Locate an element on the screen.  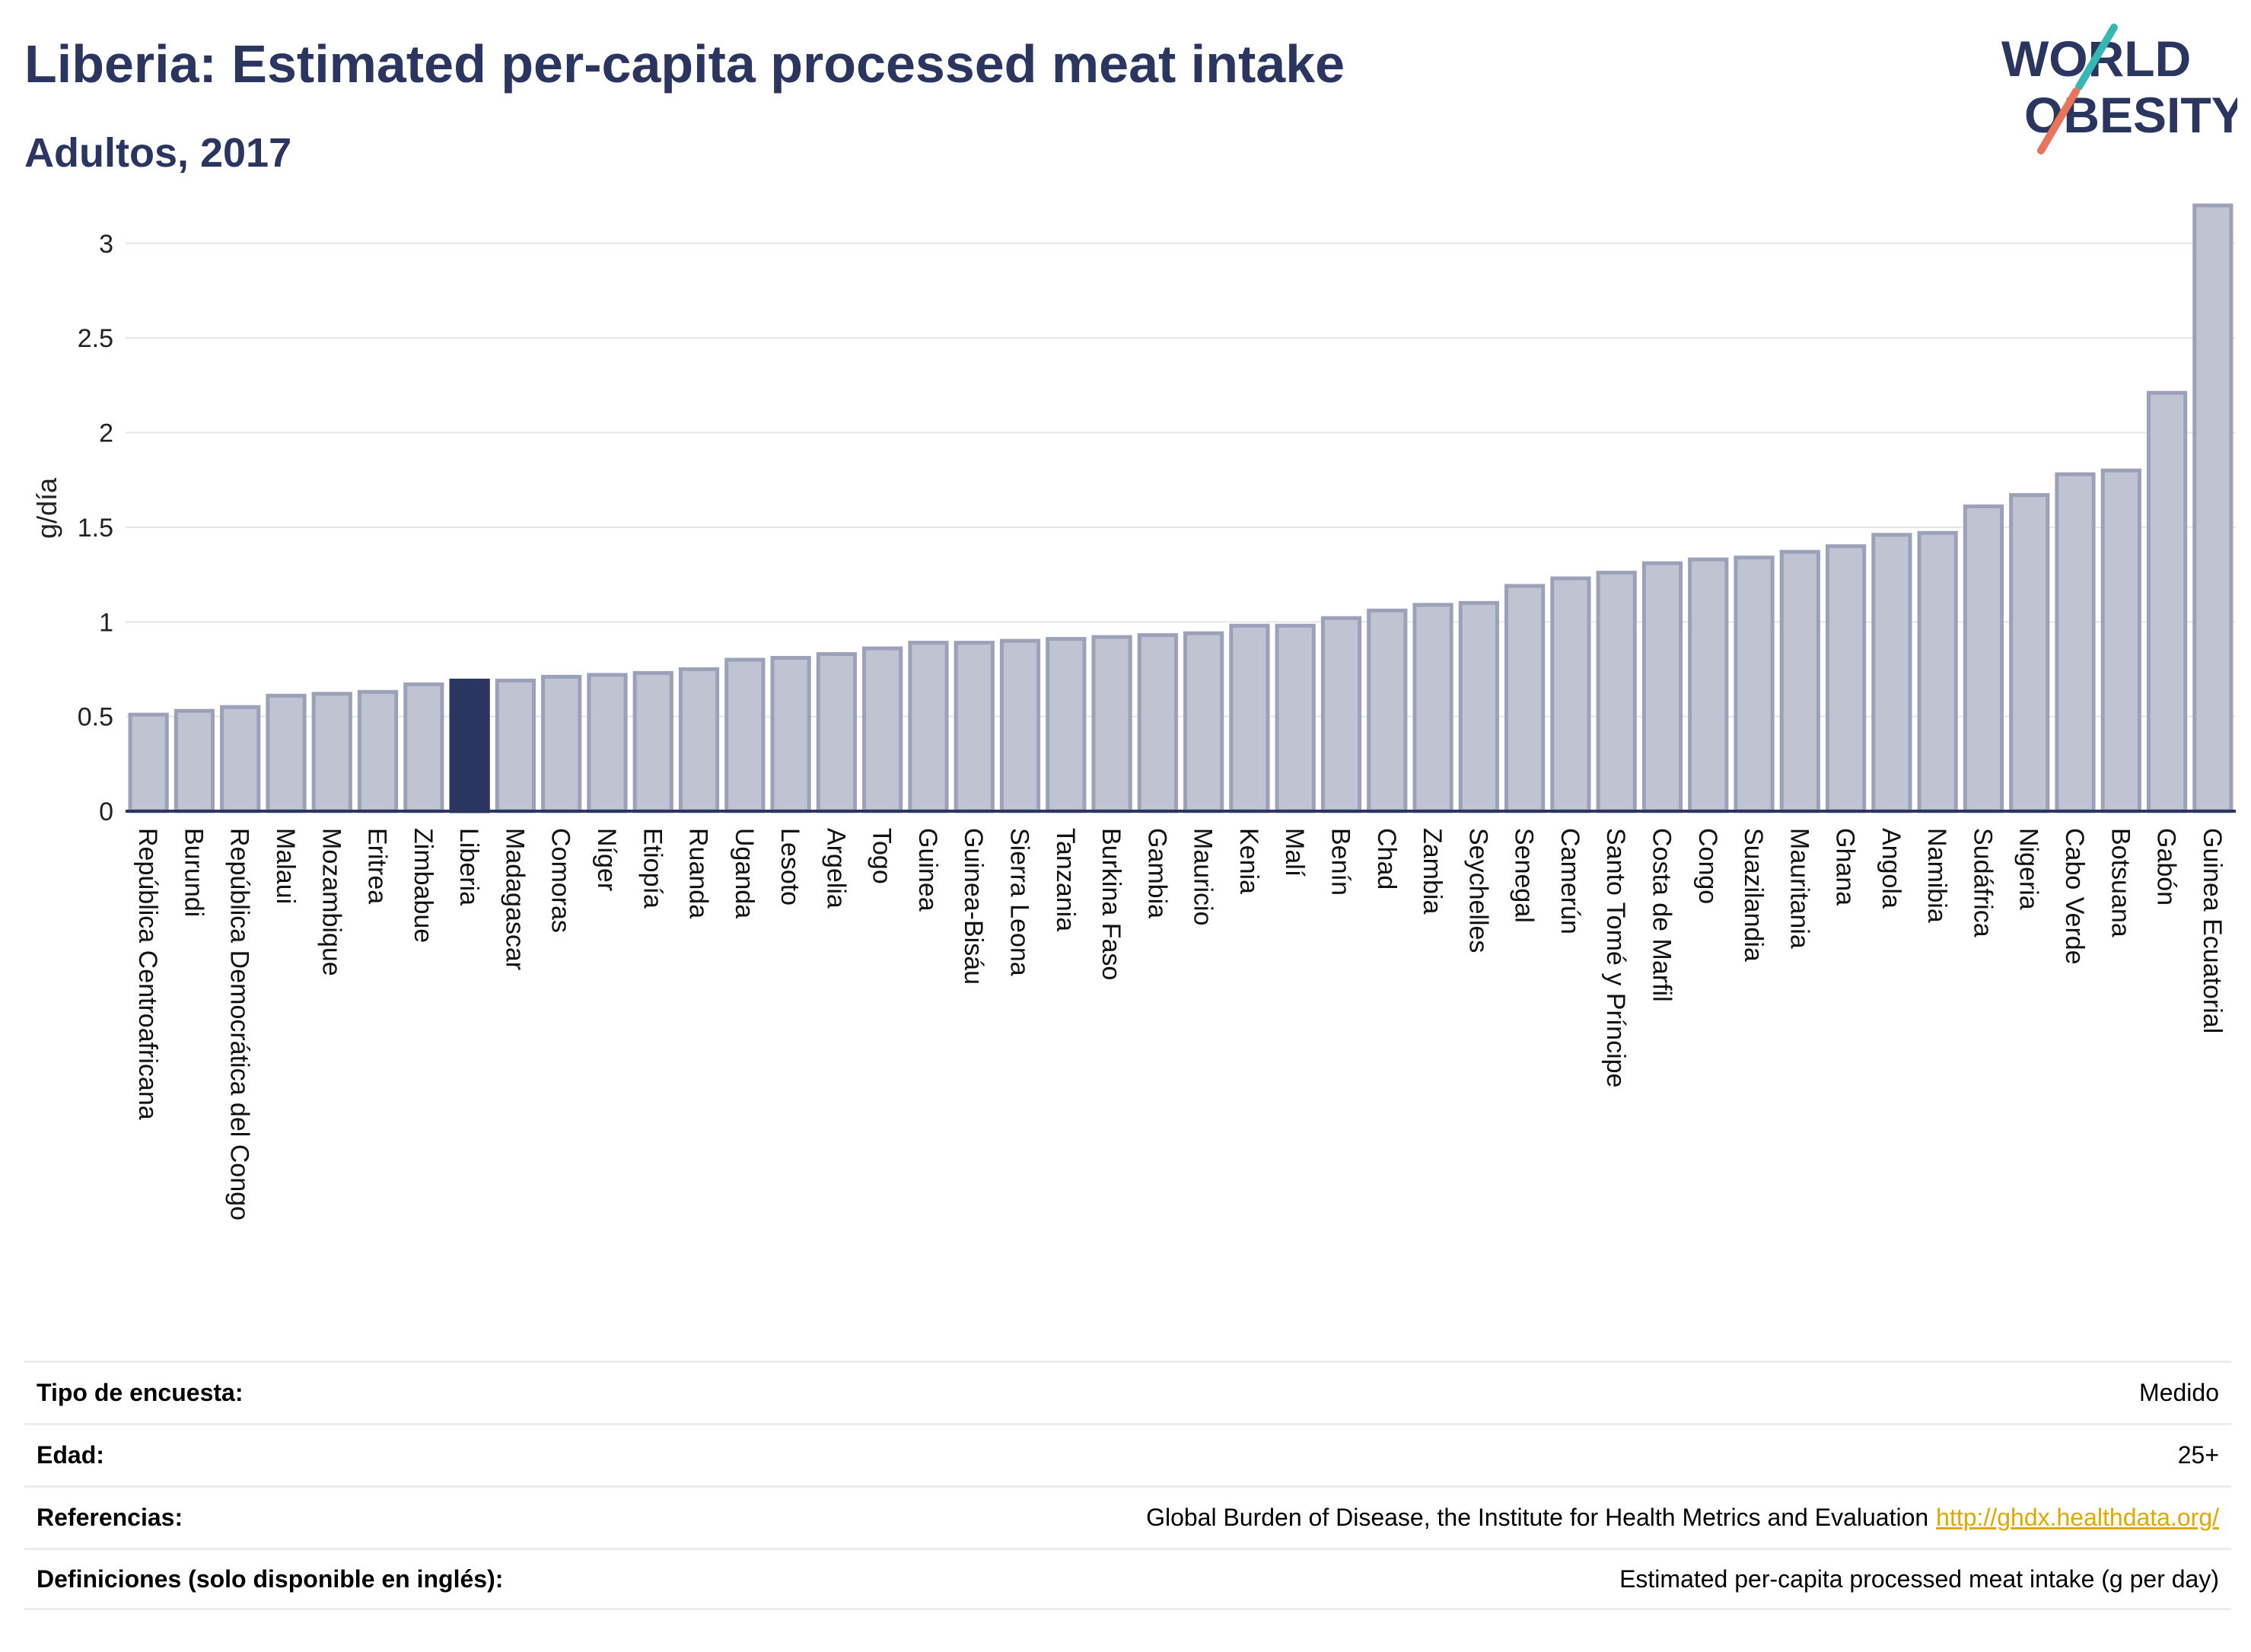
x-tick-label: Guinea is located at coordinates (927, 870).